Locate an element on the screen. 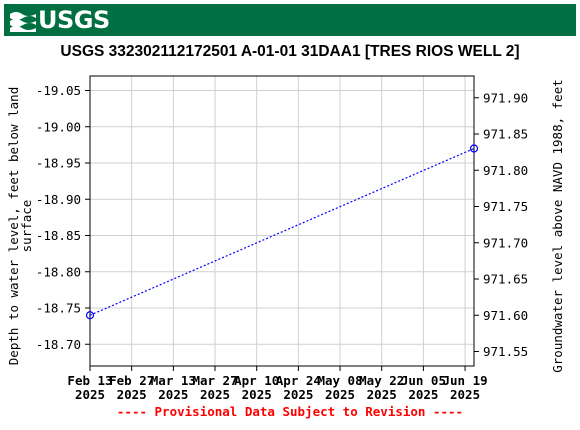 Image resolution: width=580 pixels, height=430 pixels. x-tick-label: Feb 27 is located at coordinates (131, 380).